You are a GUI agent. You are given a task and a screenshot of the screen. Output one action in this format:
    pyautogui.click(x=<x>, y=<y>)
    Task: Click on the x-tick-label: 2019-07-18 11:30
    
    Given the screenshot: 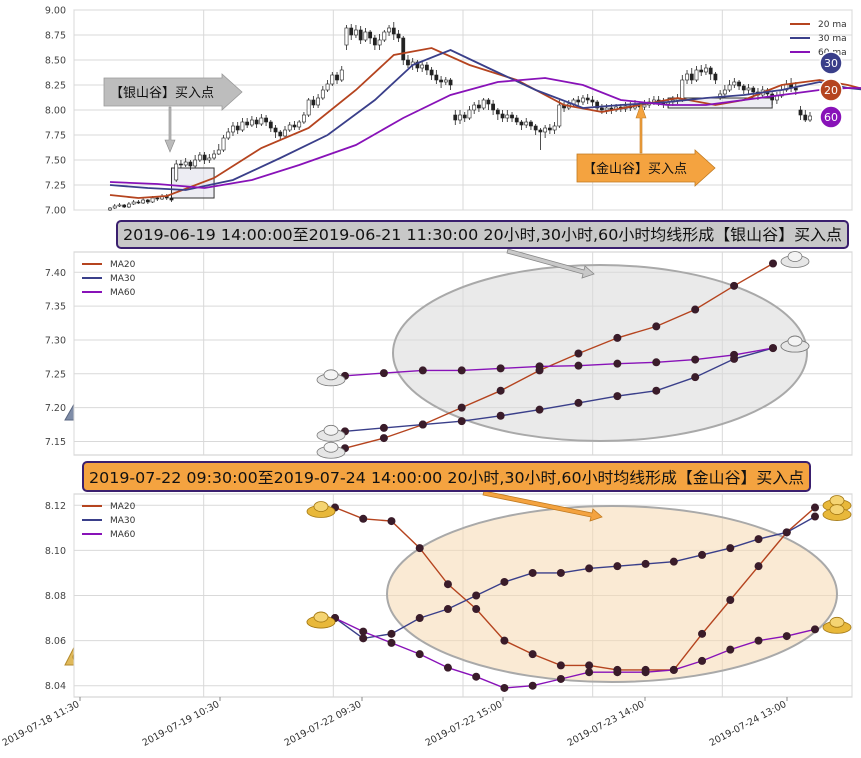 What is the action you would take?
    pyautogui.click(x=41, y=724)
    